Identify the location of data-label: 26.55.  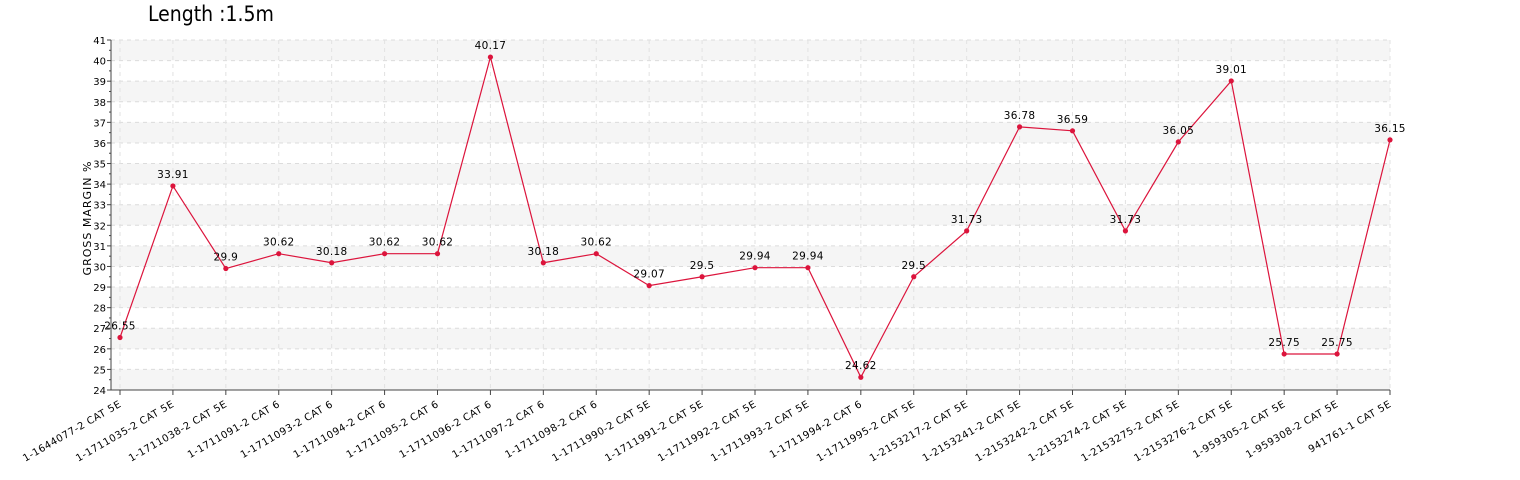
(120, 327).